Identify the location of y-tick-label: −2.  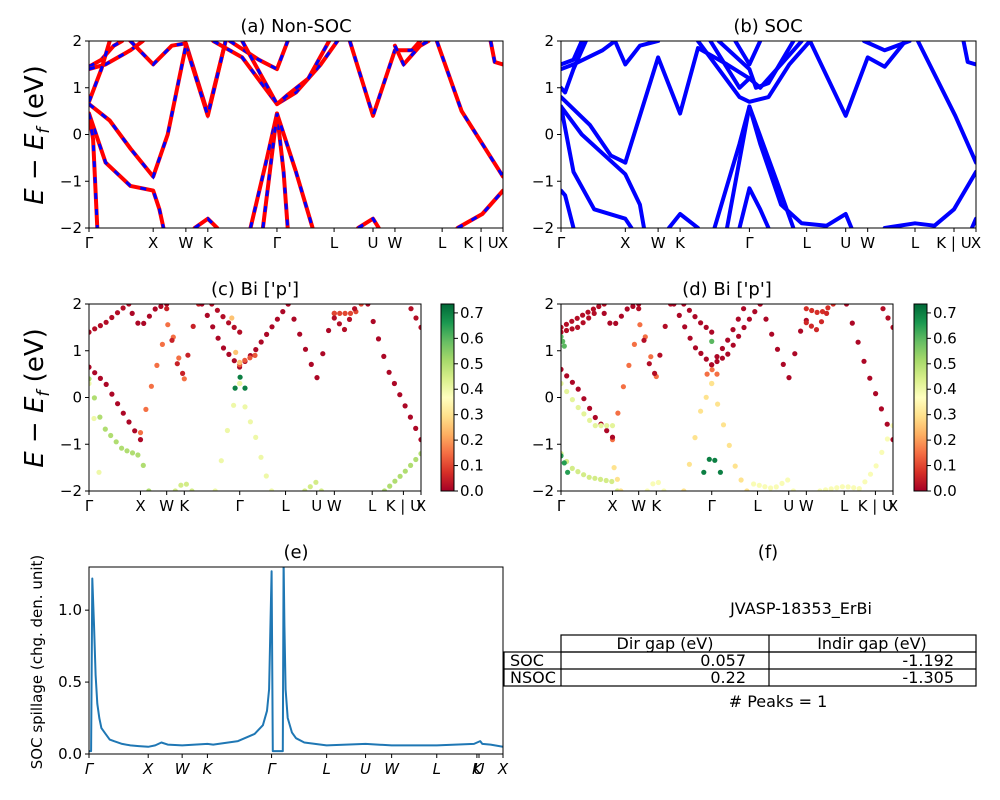
(543, 491).